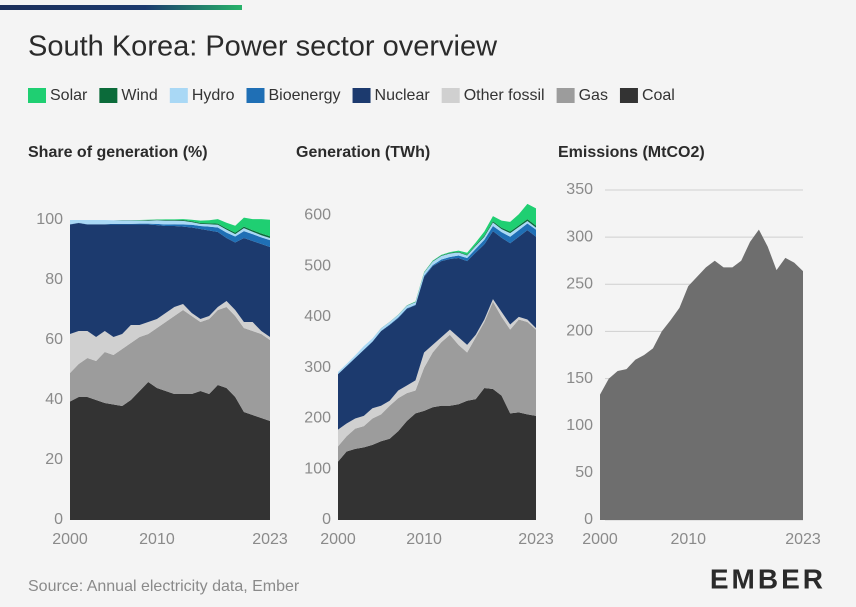 The width and height of the screenshot is (856, 607). What do you see at coordinates (263, 47) in the screenshot?
I see `page-title: South Korea: Power sector overview` at bounding box center [263, 47].